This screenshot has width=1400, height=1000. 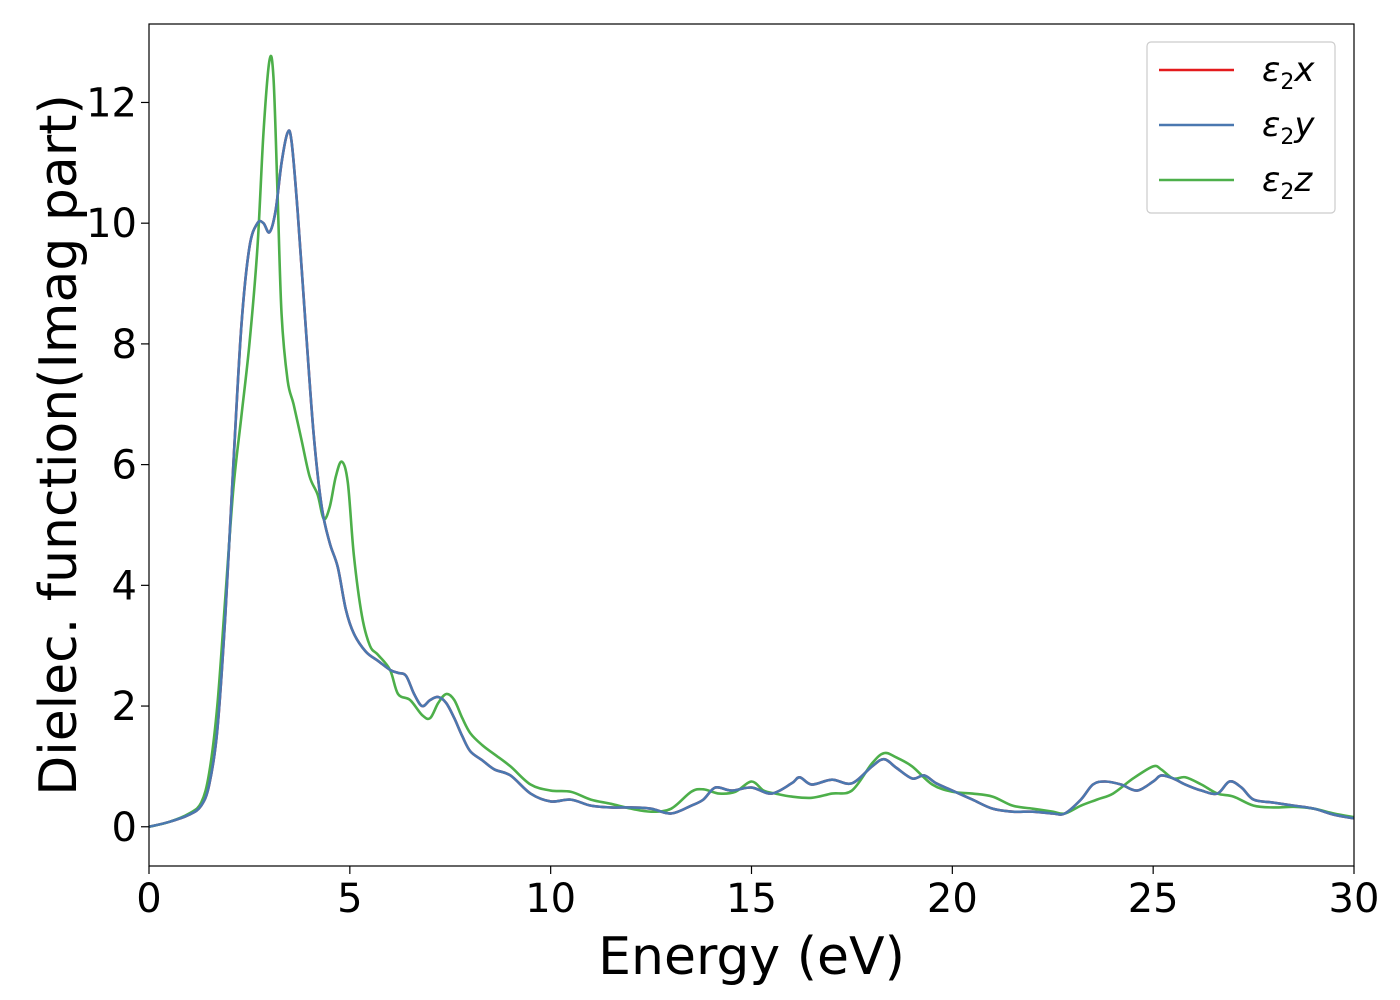 I want to click on y-axis: 0 2 4 6 8 10 12, so click(x=117, y=465).